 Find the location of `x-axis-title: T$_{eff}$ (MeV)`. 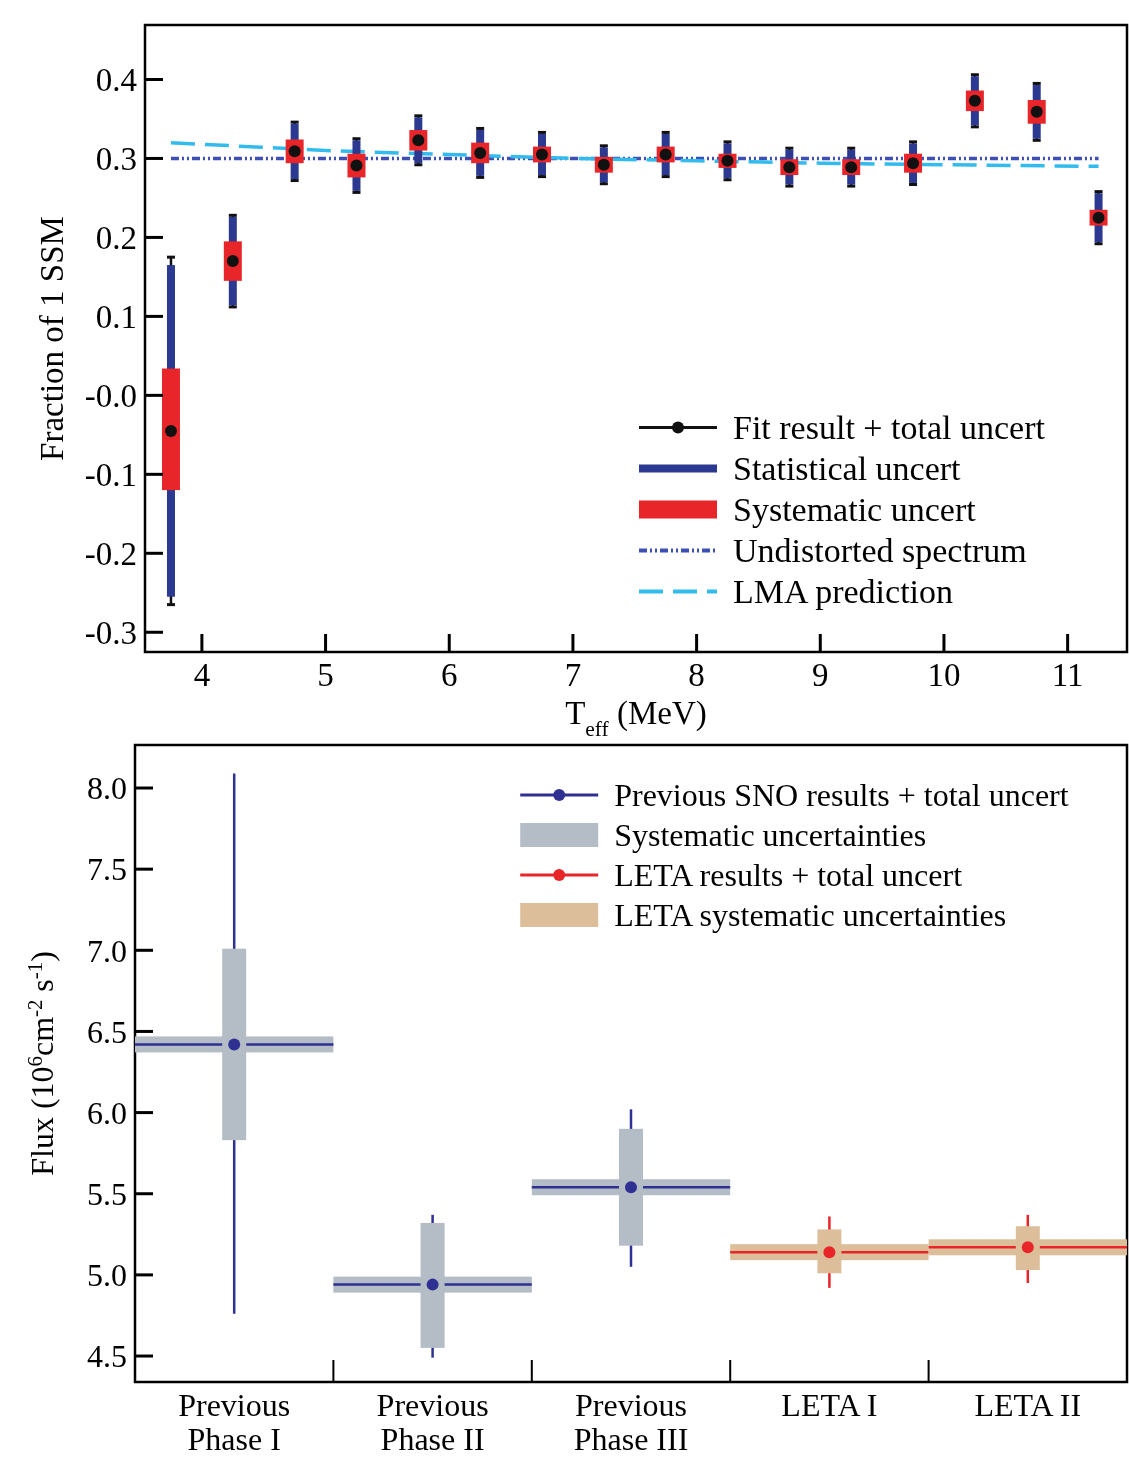

x-axis-title: T$_{eff}$ (MeV) is located at coordinates (636, 718).